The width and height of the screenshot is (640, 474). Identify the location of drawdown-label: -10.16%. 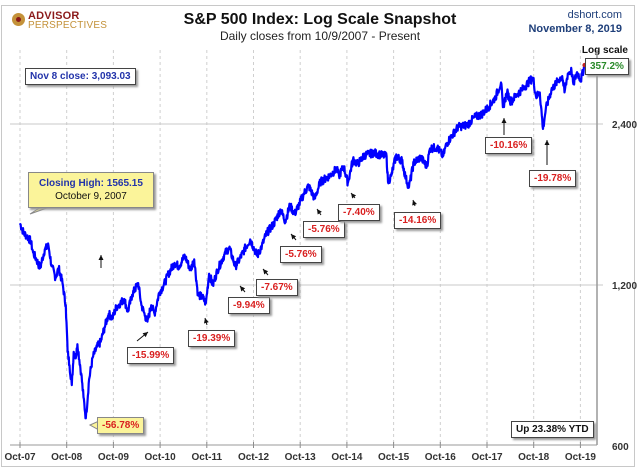
(509, 145).